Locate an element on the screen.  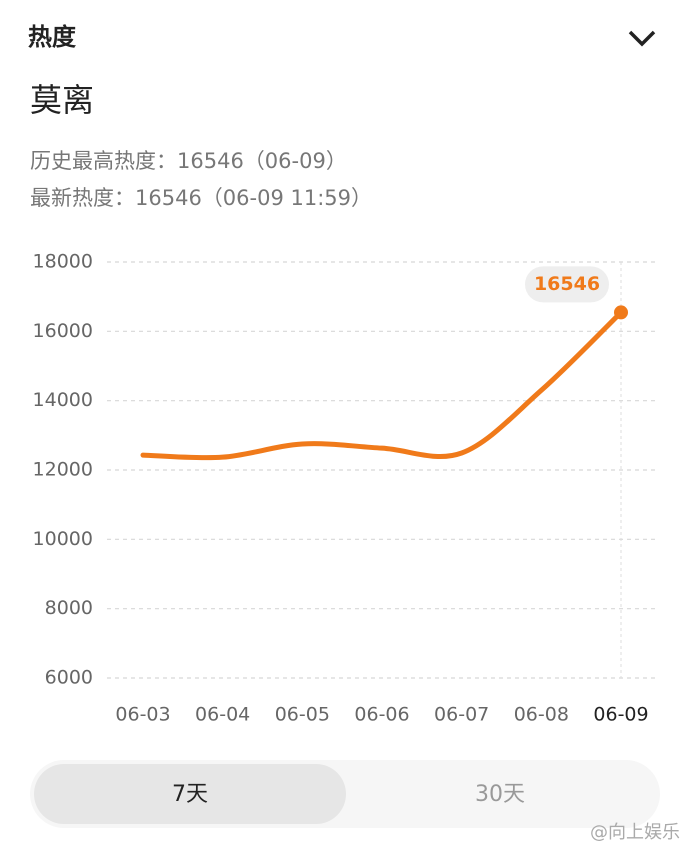
value-label: 16546 is located at coordinates (567, 284).